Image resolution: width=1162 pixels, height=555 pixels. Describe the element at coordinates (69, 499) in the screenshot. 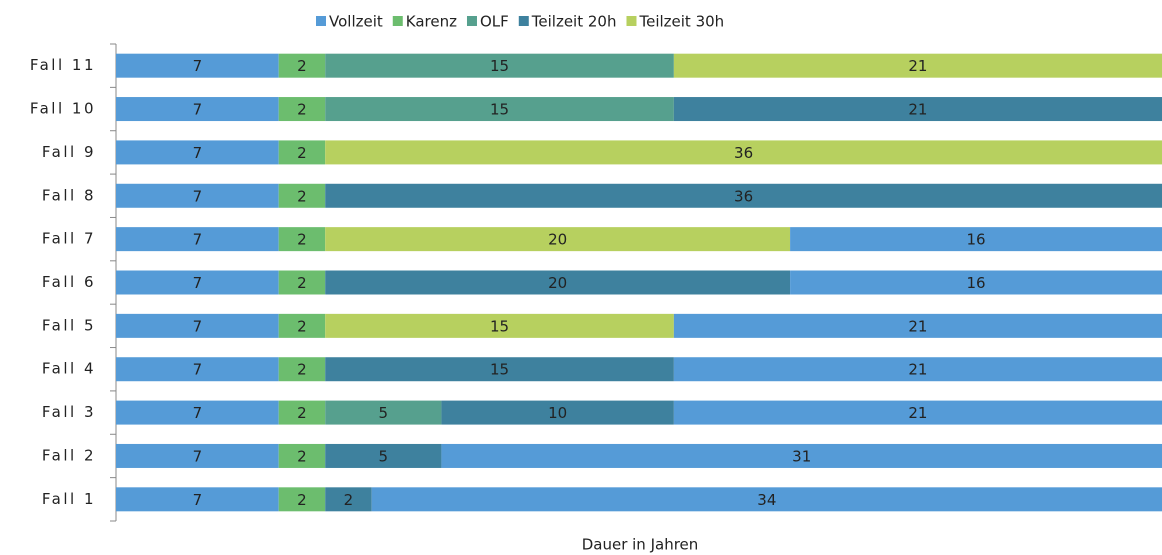

I see `y-tick-label: Fall 1` at that location.